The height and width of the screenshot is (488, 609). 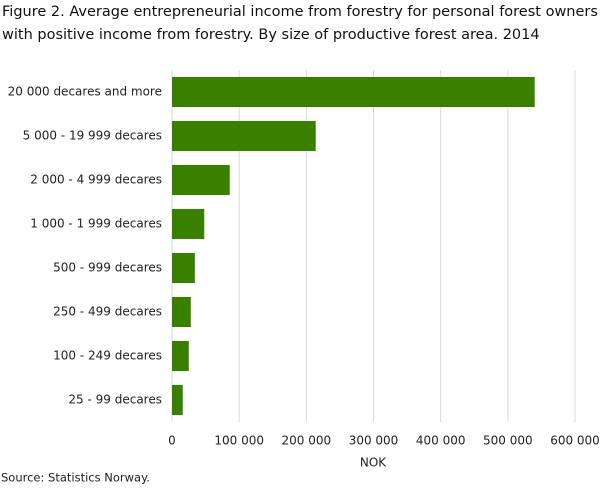 I want to click on y-tick-label: 1 000 - 1 999 decares, so click(x=96, y=224).